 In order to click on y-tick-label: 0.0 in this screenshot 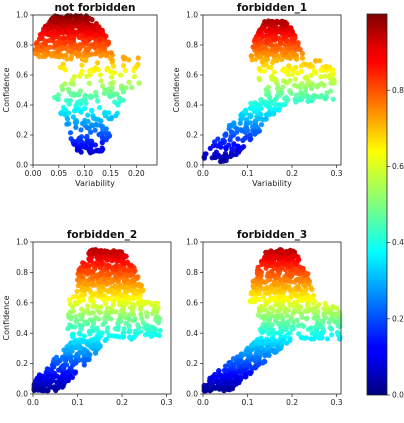, I will do `click(22, 394)`.